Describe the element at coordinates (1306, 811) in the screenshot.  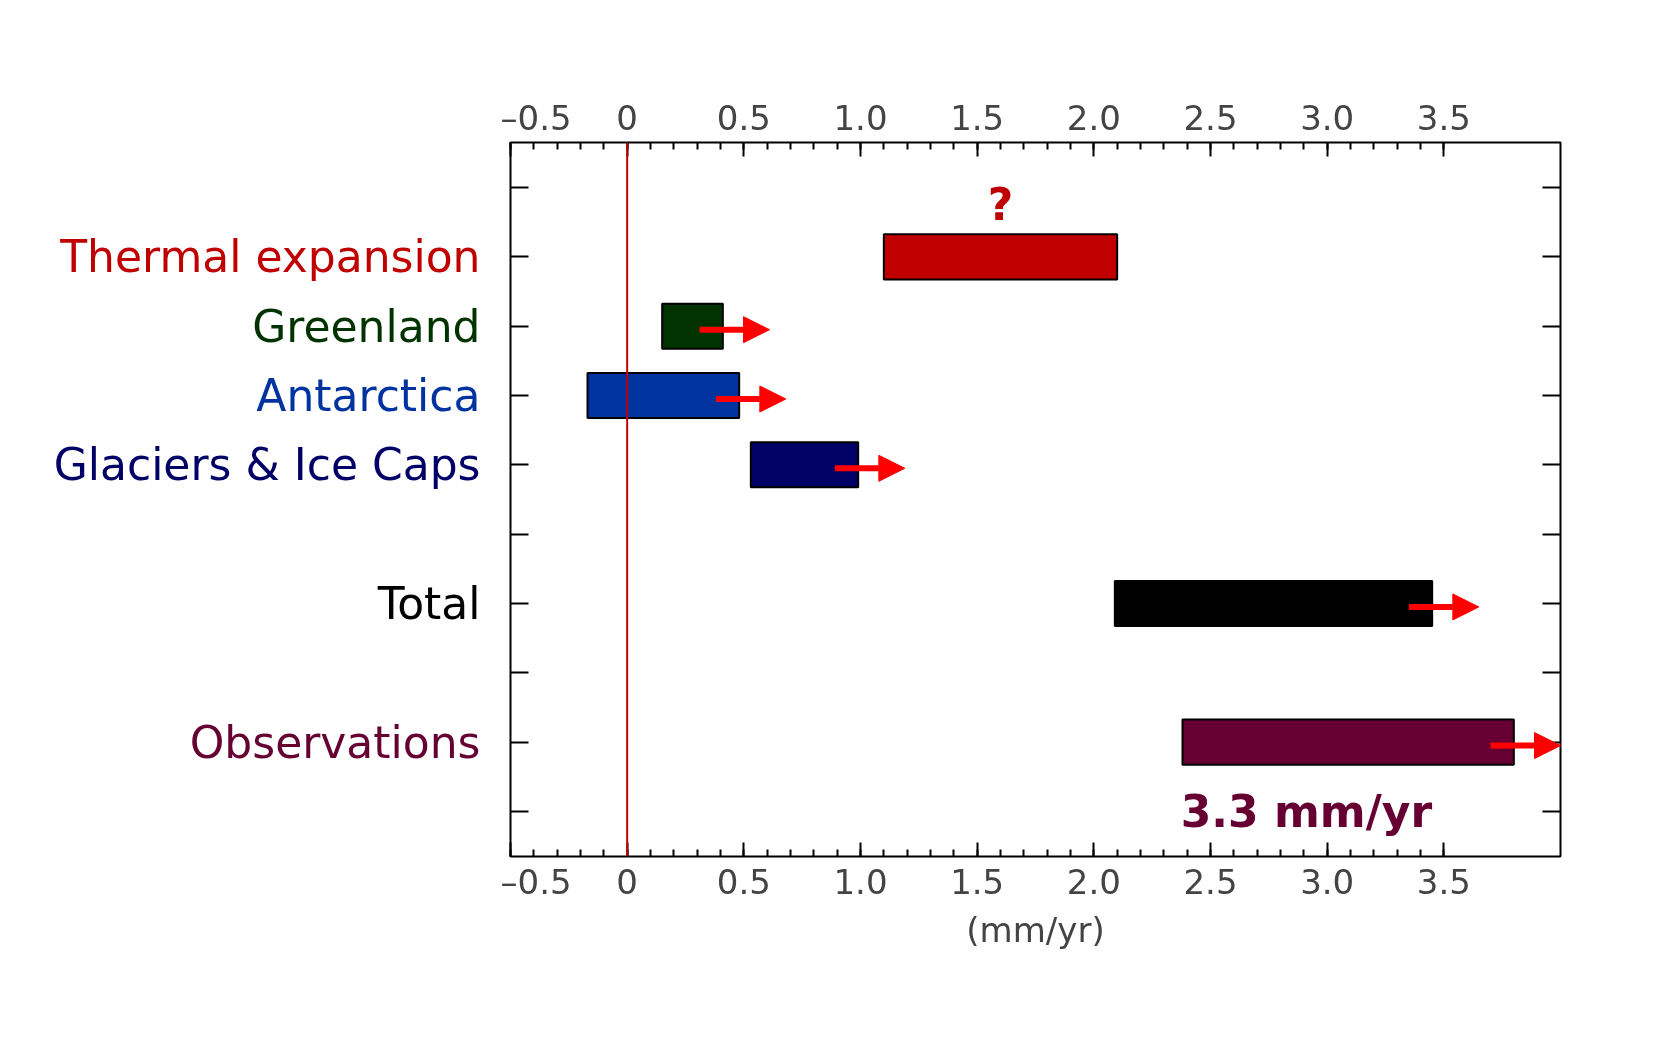
I see `annotation: 3.3 mm/yr` at that location.